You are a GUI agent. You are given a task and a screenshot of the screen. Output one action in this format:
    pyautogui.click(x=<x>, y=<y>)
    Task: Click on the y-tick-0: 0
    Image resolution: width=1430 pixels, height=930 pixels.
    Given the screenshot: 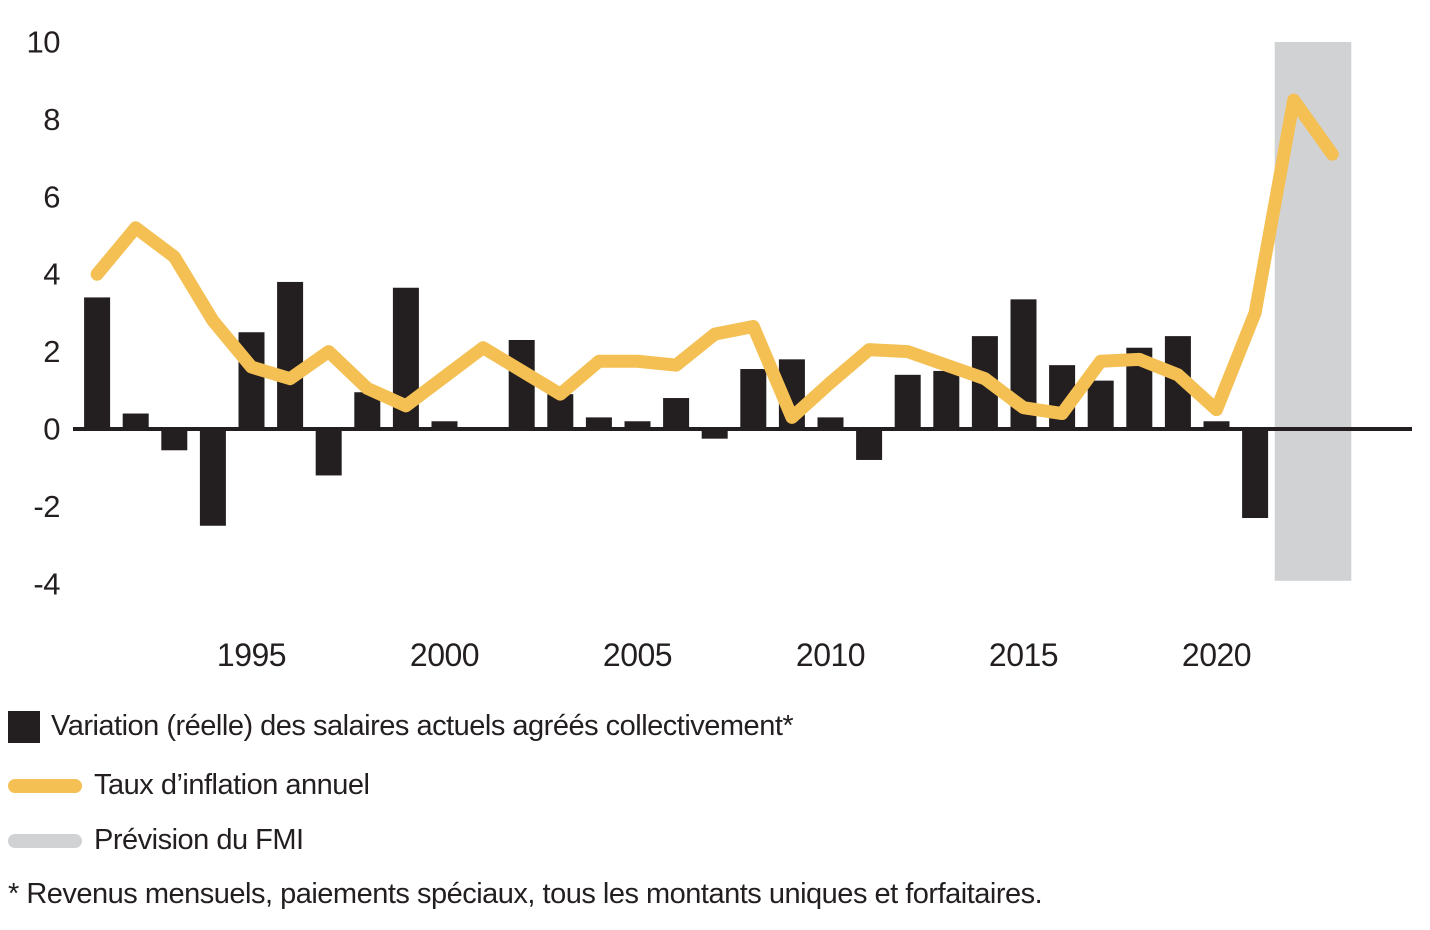 What is the action you would take?
    pyautogui.click(x=51, y=429)
    